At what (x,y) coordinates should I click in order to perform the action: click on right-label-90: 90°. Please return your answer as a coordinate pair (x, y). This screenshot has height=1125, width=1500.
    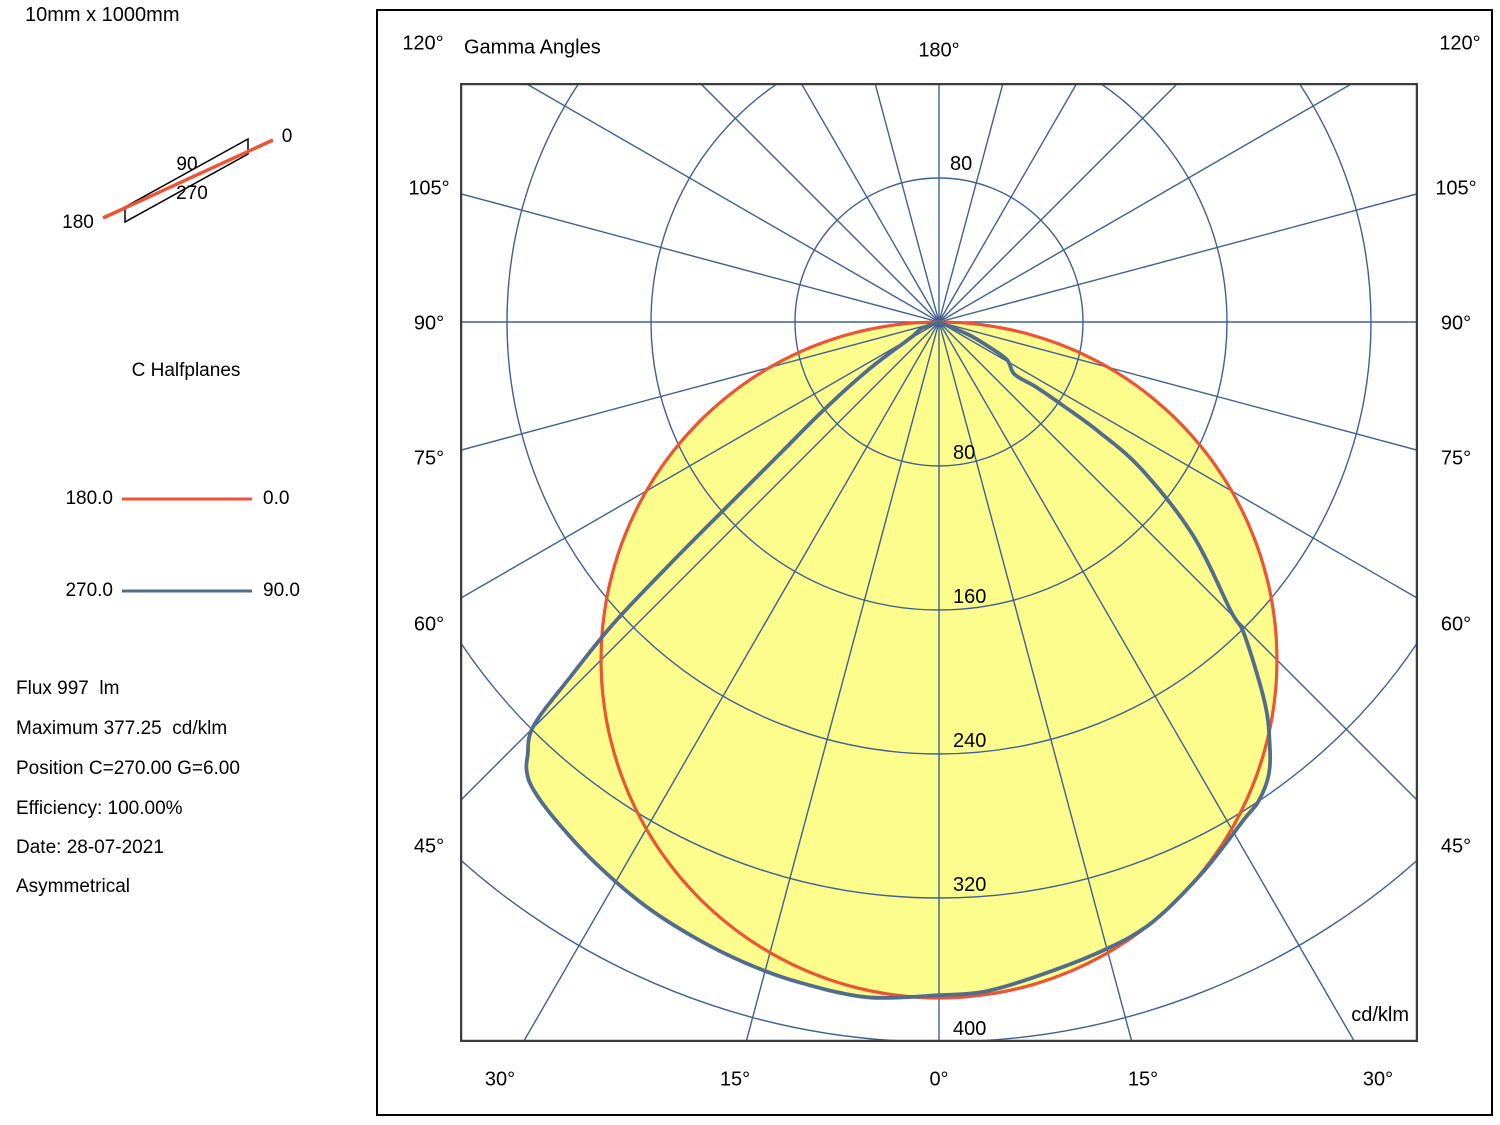
    Looking at the image, I should click on (1456, 323).